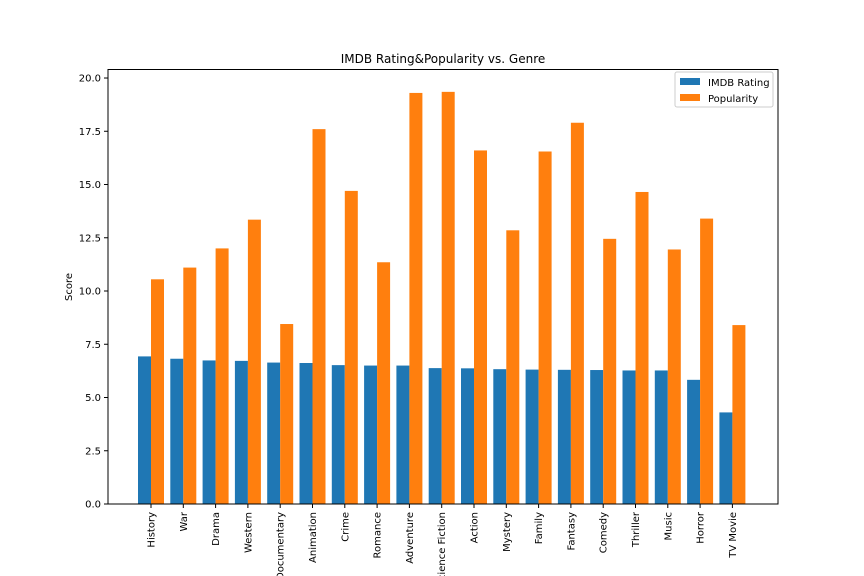 This screenshot has height=576, width=864. What do you see at coordinates (545, 327) in the screenshot?
I see `bar-popularity-family` at bounding box center [545, 327].